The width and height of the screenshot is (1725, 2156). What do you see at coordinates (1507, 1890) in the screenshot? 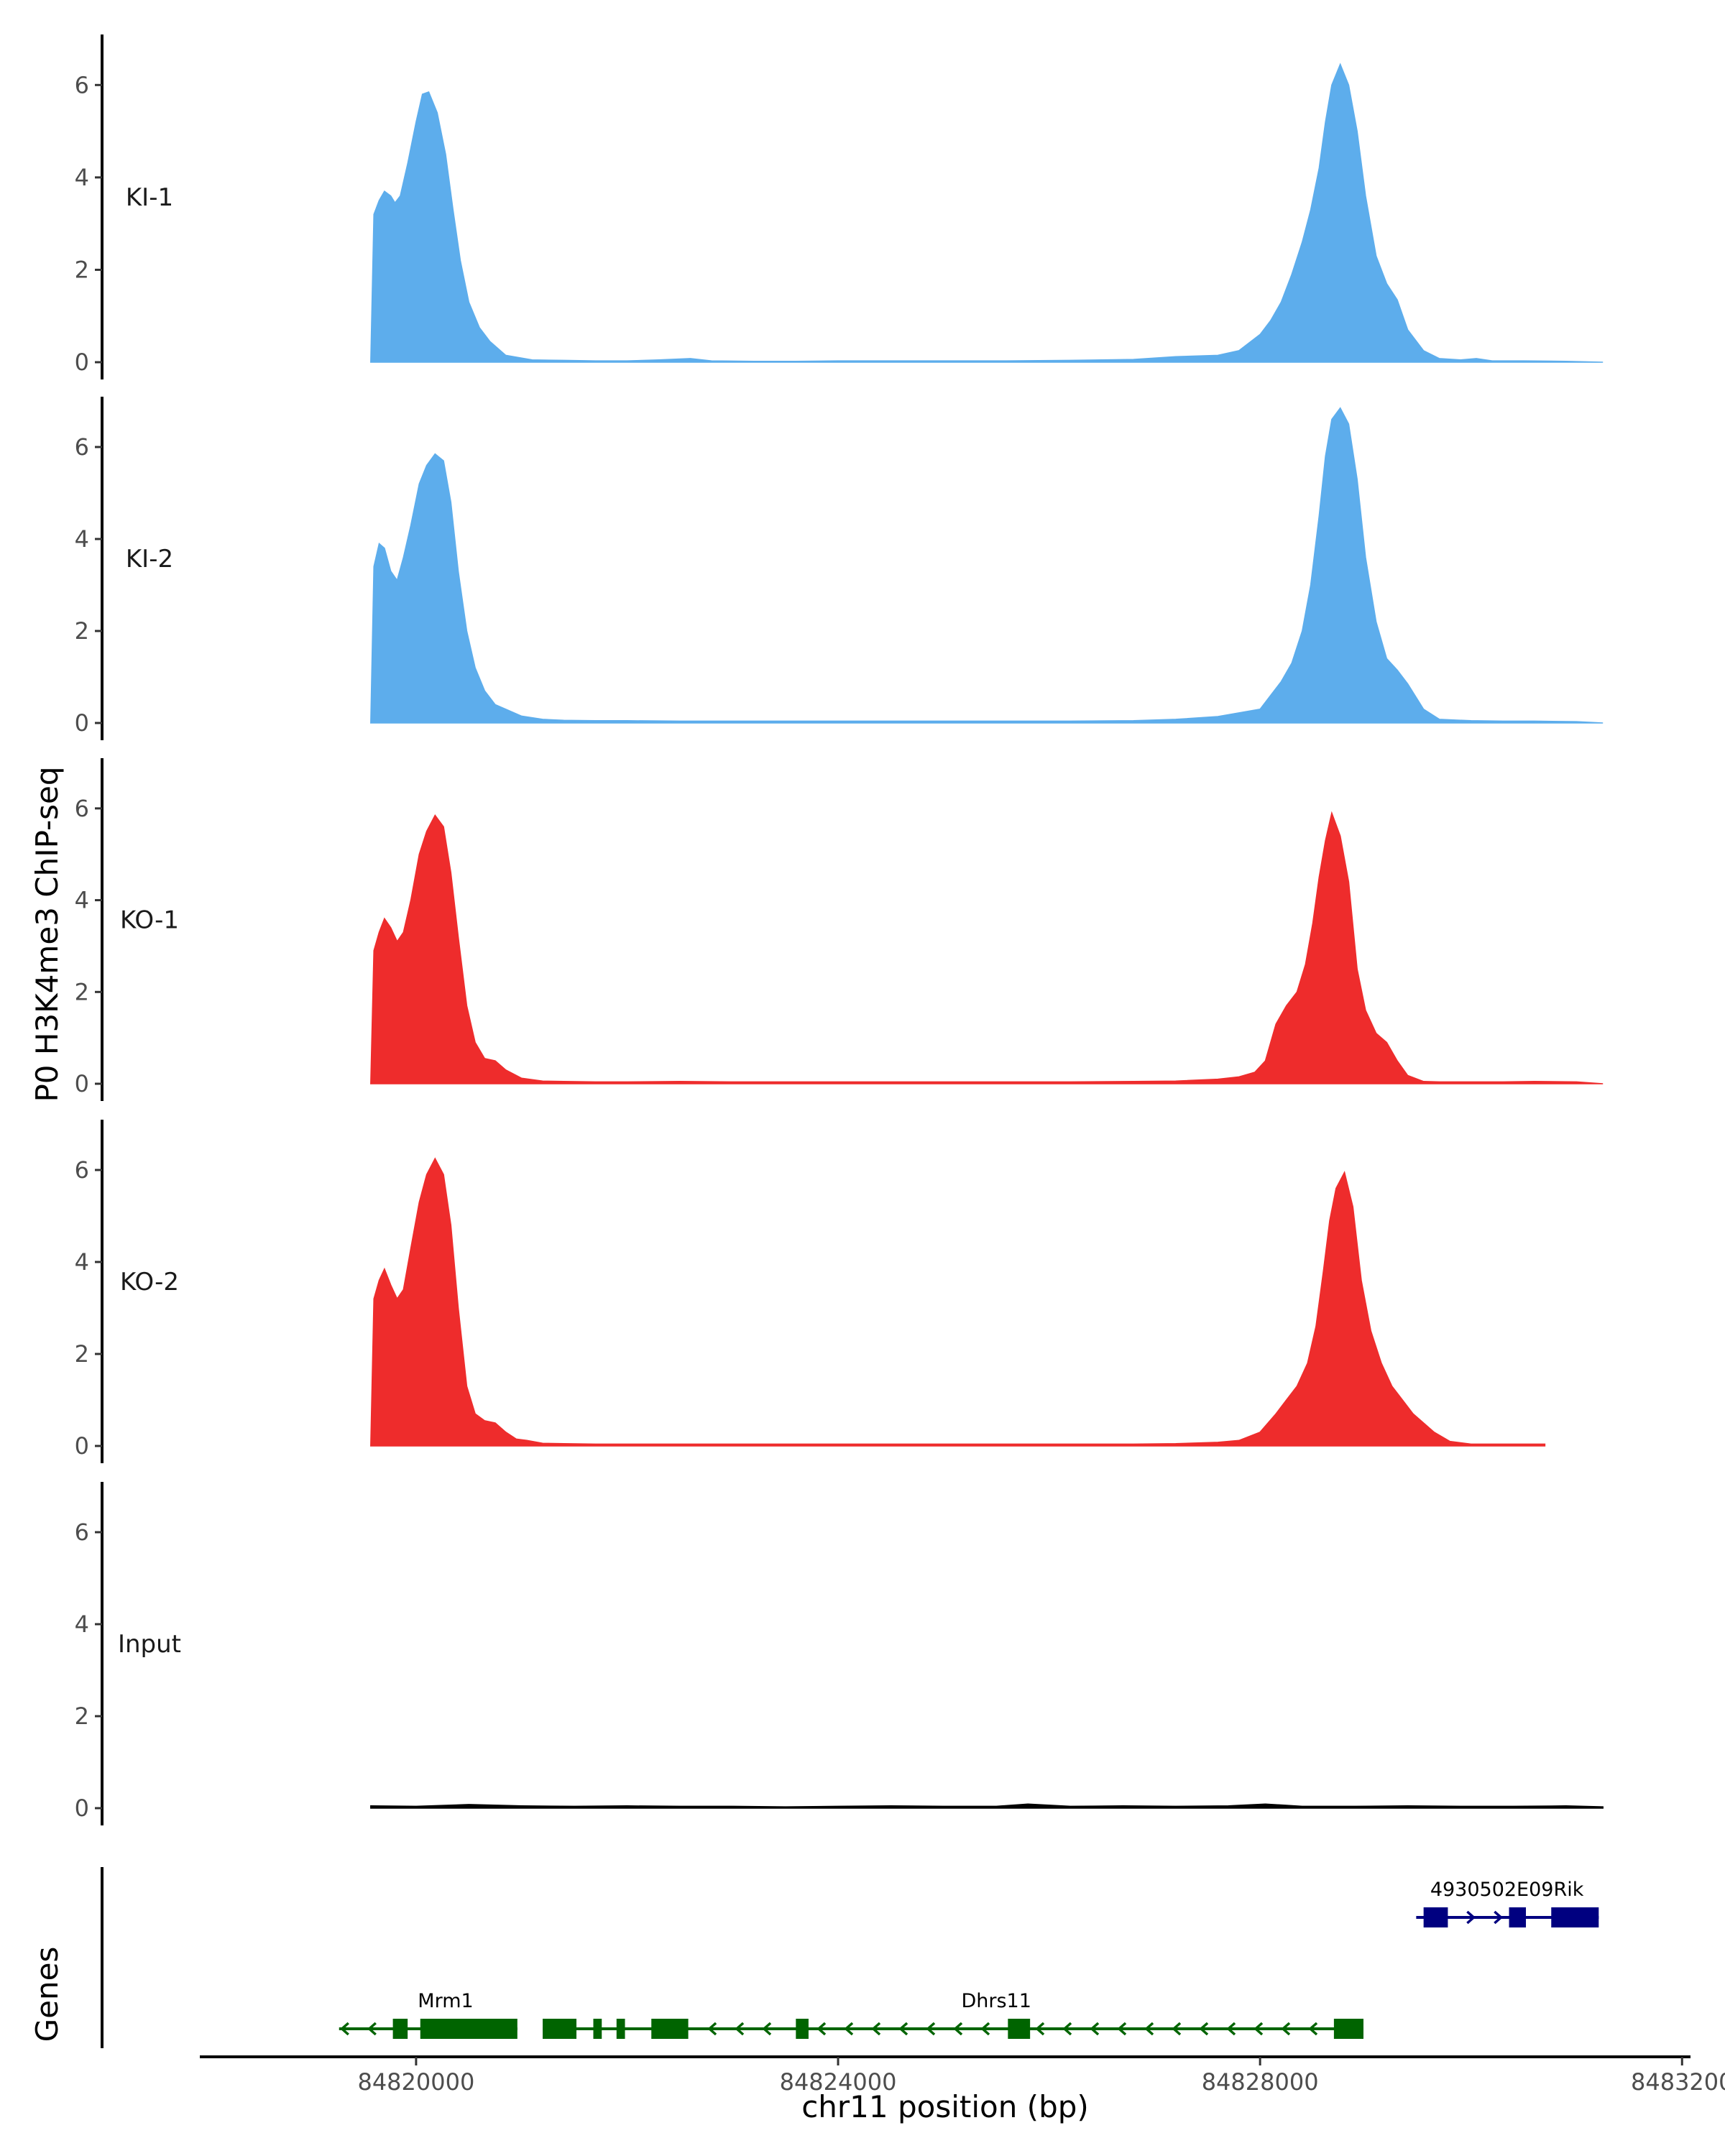
I see `gene-name-label: 4930502E09Rik` at bounding box center [1507, 1890].